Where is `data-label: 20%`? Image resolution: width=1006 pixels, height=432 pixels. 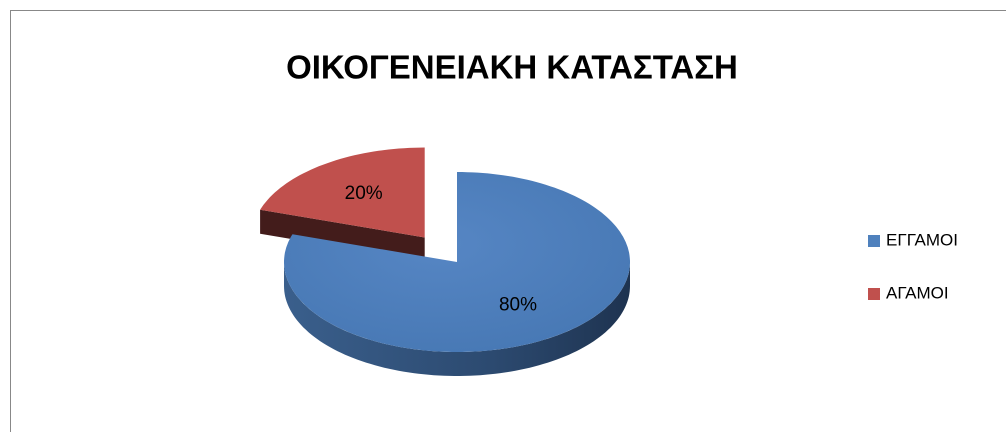 data-label: 20% is located at coordinates (364, 193).